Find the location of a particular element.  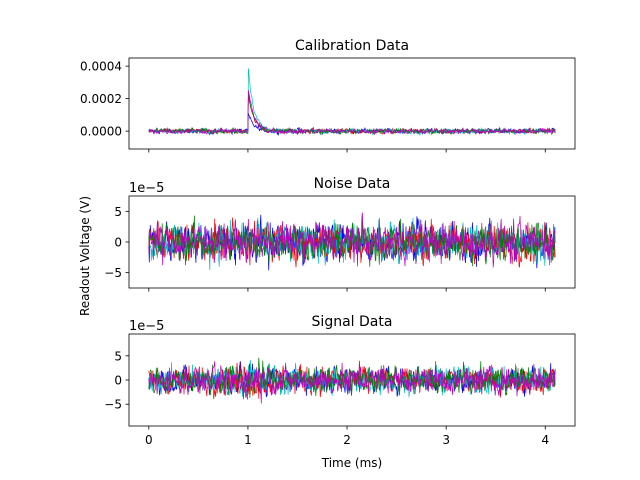

noise-y-tick-label: −5 is located at coordinates (113, 273).